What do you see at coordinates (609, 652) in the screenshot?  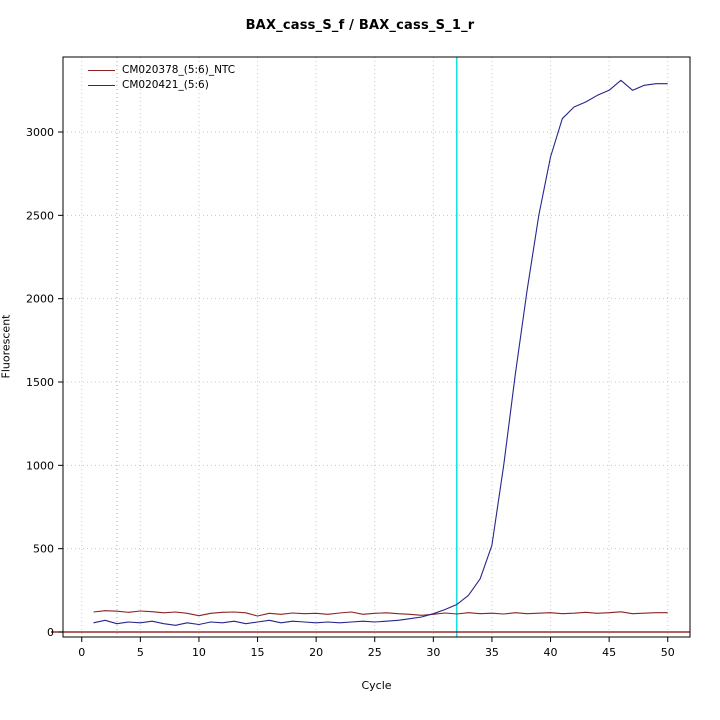 I see `x-tick-label: 45` at bounding box center [609, 652].